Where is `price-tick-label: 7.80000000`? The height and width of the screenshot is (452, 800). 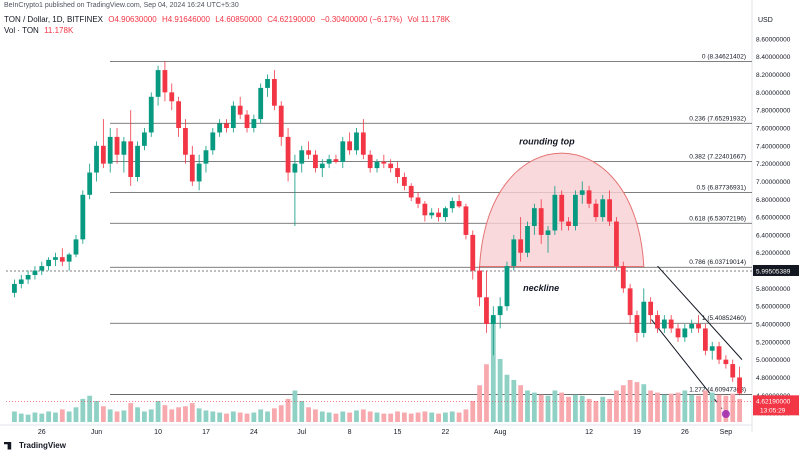 price-tick-label: 7.80000000 is located at coordinates (773, 111).